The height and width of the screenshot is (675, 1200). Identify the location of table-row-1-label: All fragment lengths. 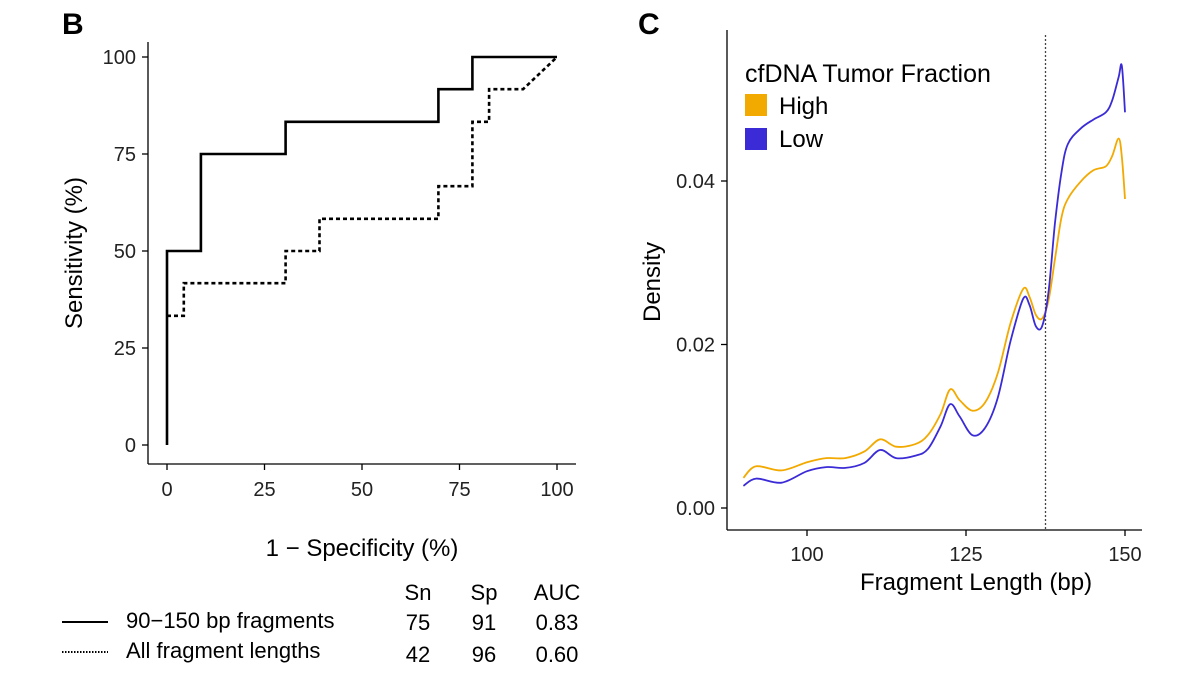
(223, 650).